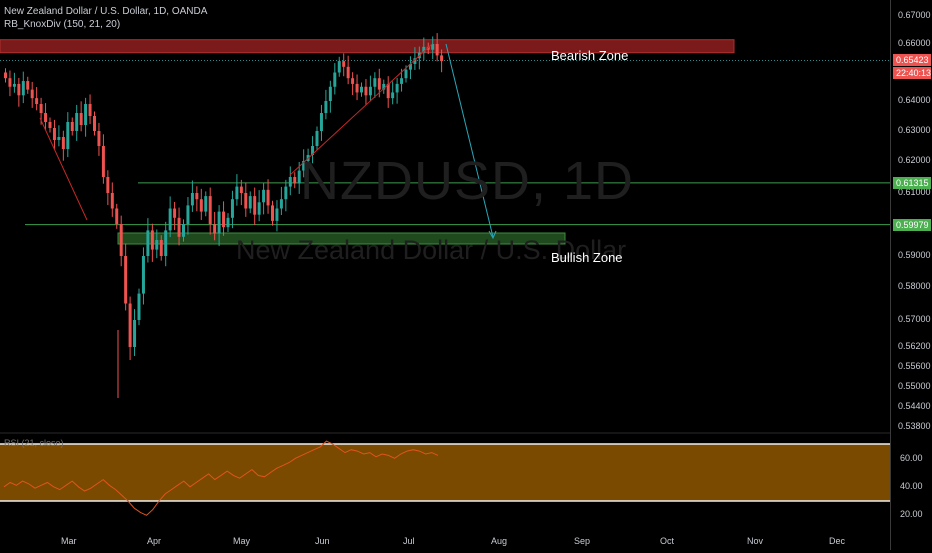 This screenshot has width=932, height=553. I want to click on time-label: Nov, so click(755, 541).